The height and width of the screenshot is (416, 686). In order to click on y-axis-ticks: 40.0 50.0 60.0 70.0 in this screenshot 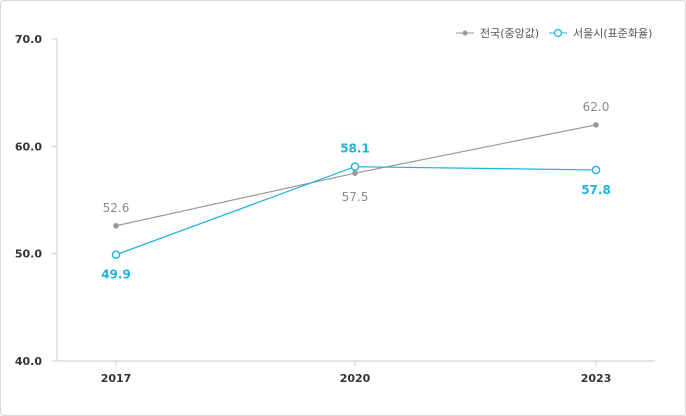, I will do `click(36, 200)`.